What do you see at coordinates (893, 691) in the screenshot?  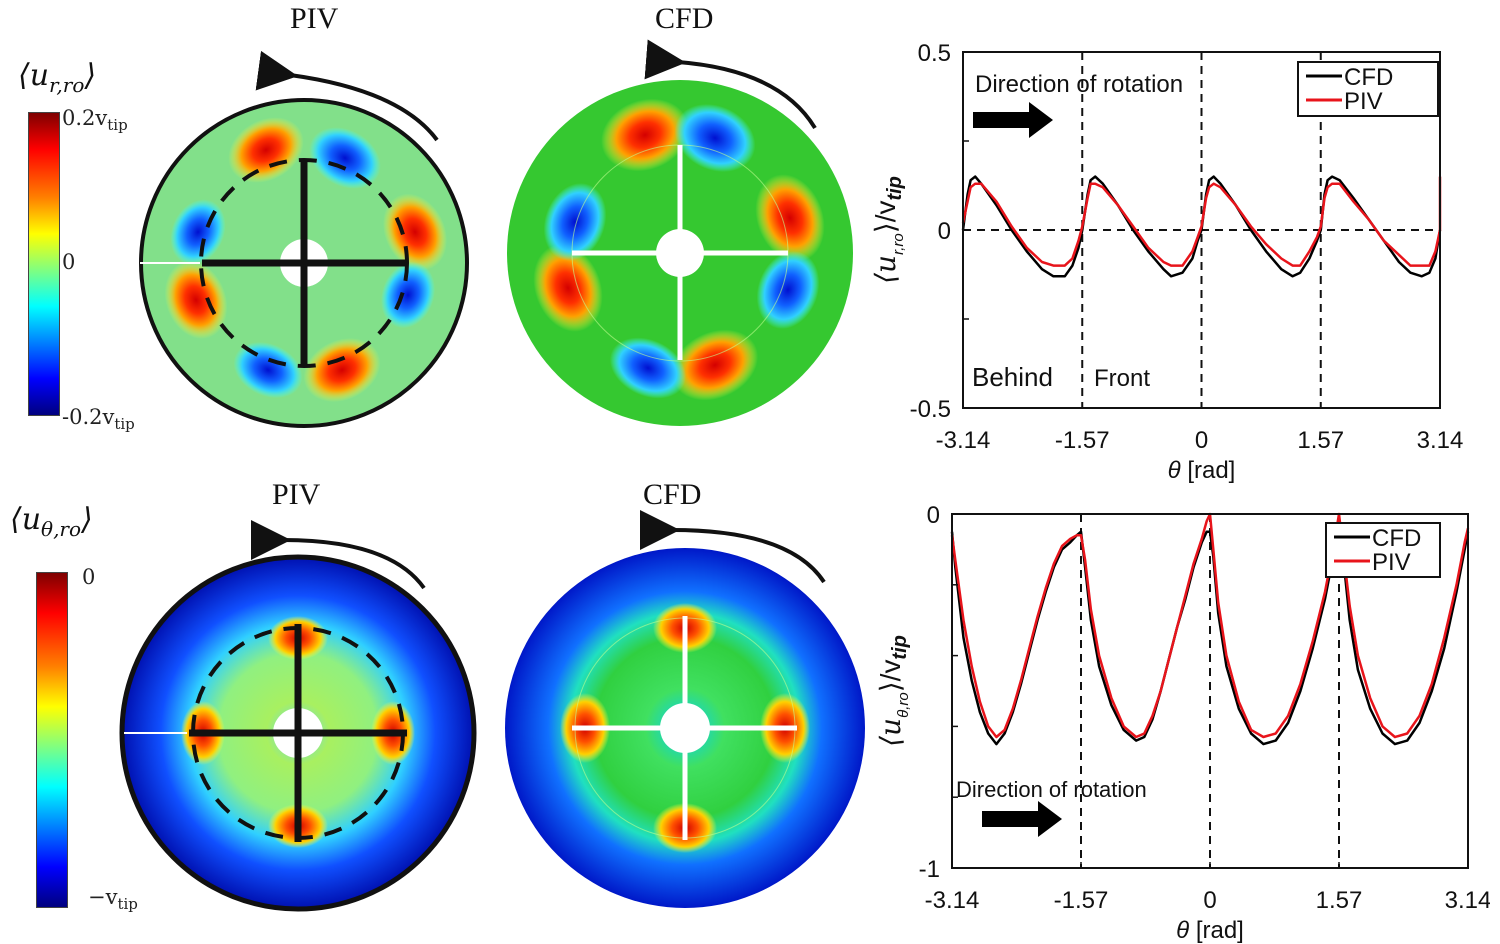 I see `y-axis-label: ⟨uθ,ro⟩/vtip` at bounding box center [893, 691].